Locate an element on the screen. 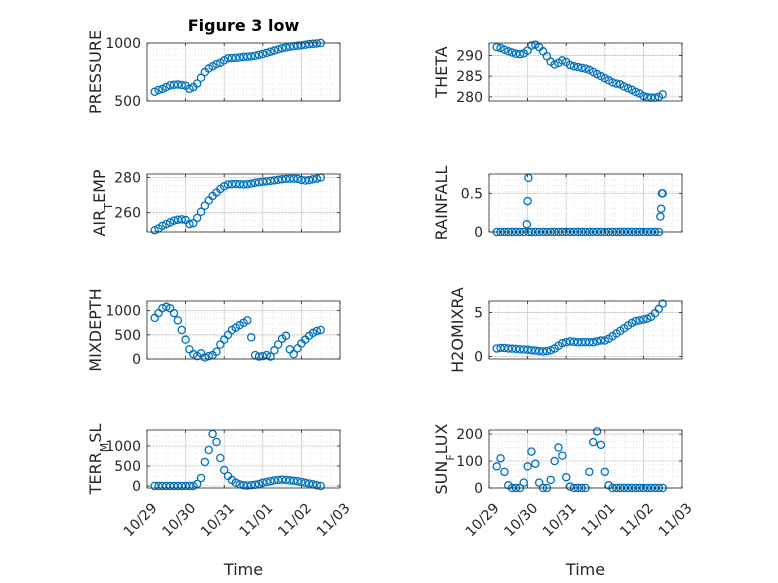 The width and height of the screenshot is (778, 583). x-tick-label: 11/02 is located at coordinates (637, 520).